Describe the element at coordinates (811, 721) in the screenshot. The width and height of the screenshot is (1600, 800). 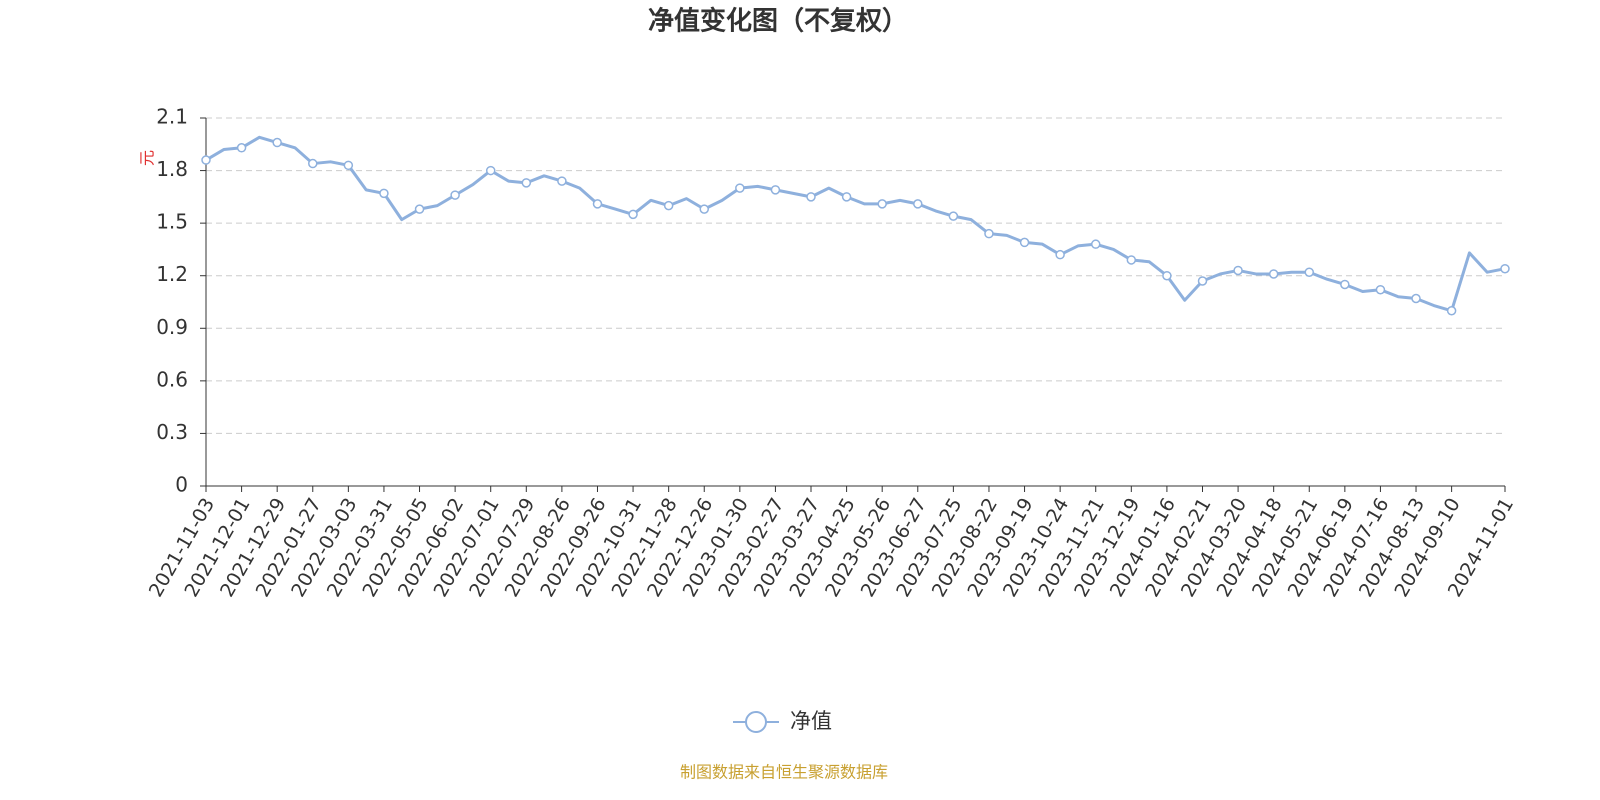
I see `legend-label: 净值` at that location.